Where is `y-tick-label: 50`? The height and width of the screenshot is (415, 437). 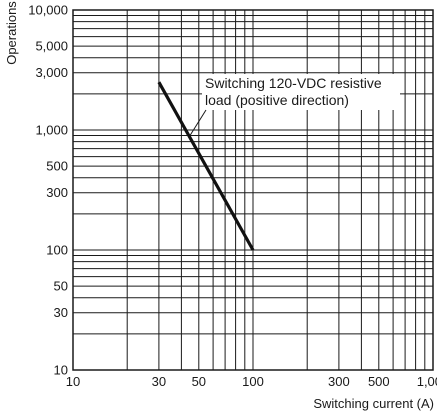 y-tick-label: 50 is located at coordinates (61, 286).